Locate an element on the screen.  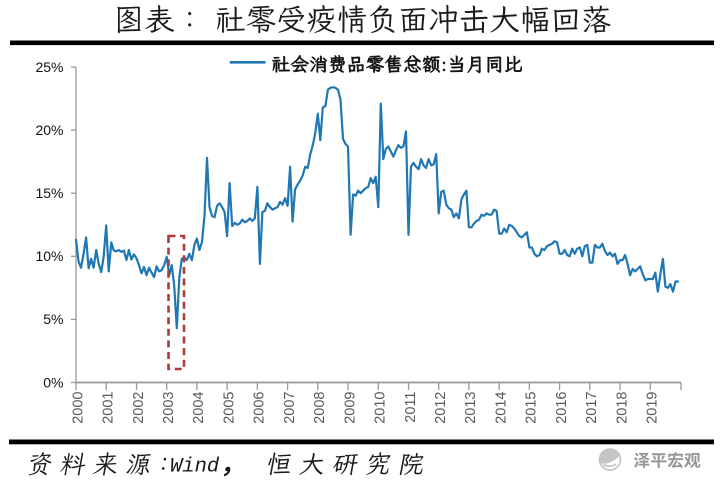
svg-text: 2003 is located at coordinates (169, 408).